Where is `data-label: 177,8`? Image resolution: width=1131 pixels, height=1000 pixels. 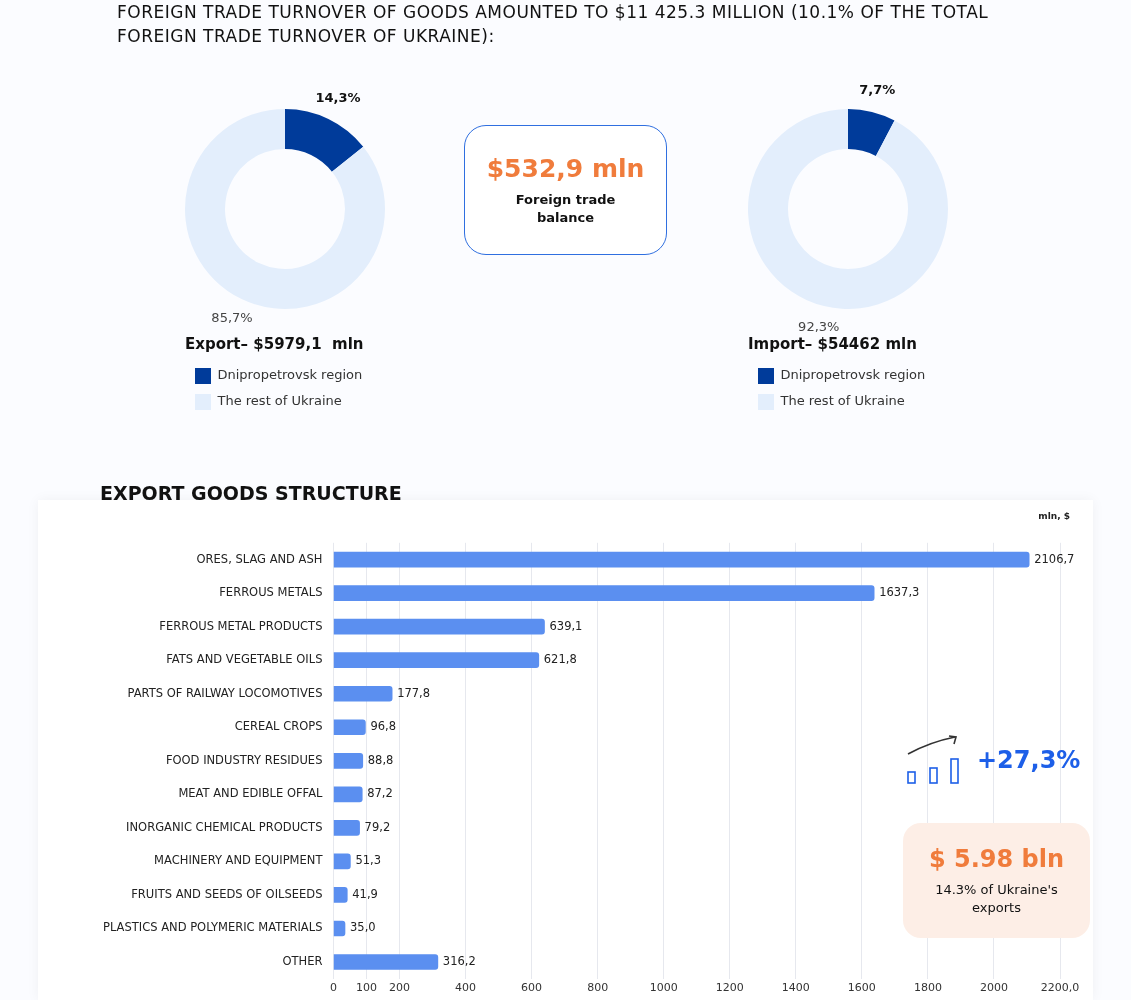
data-label: 177,8 is located at coordinates (414, 692).